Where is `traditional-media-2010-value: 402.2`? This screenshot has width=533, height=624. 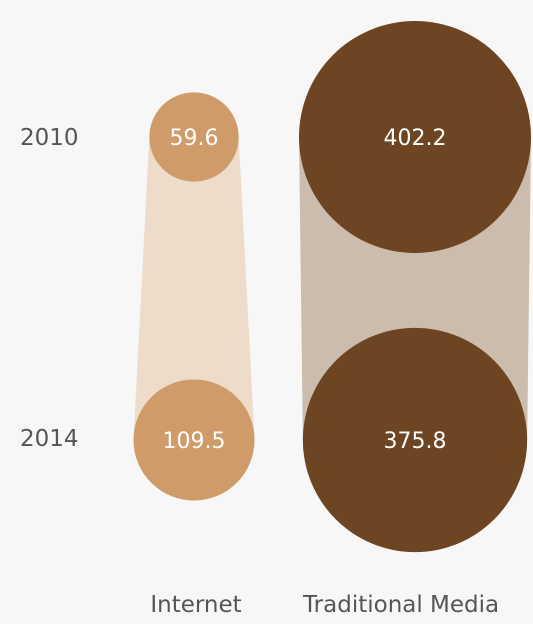 traditional-media-2010-value: 402.2 is located at coordinates (415, 138).